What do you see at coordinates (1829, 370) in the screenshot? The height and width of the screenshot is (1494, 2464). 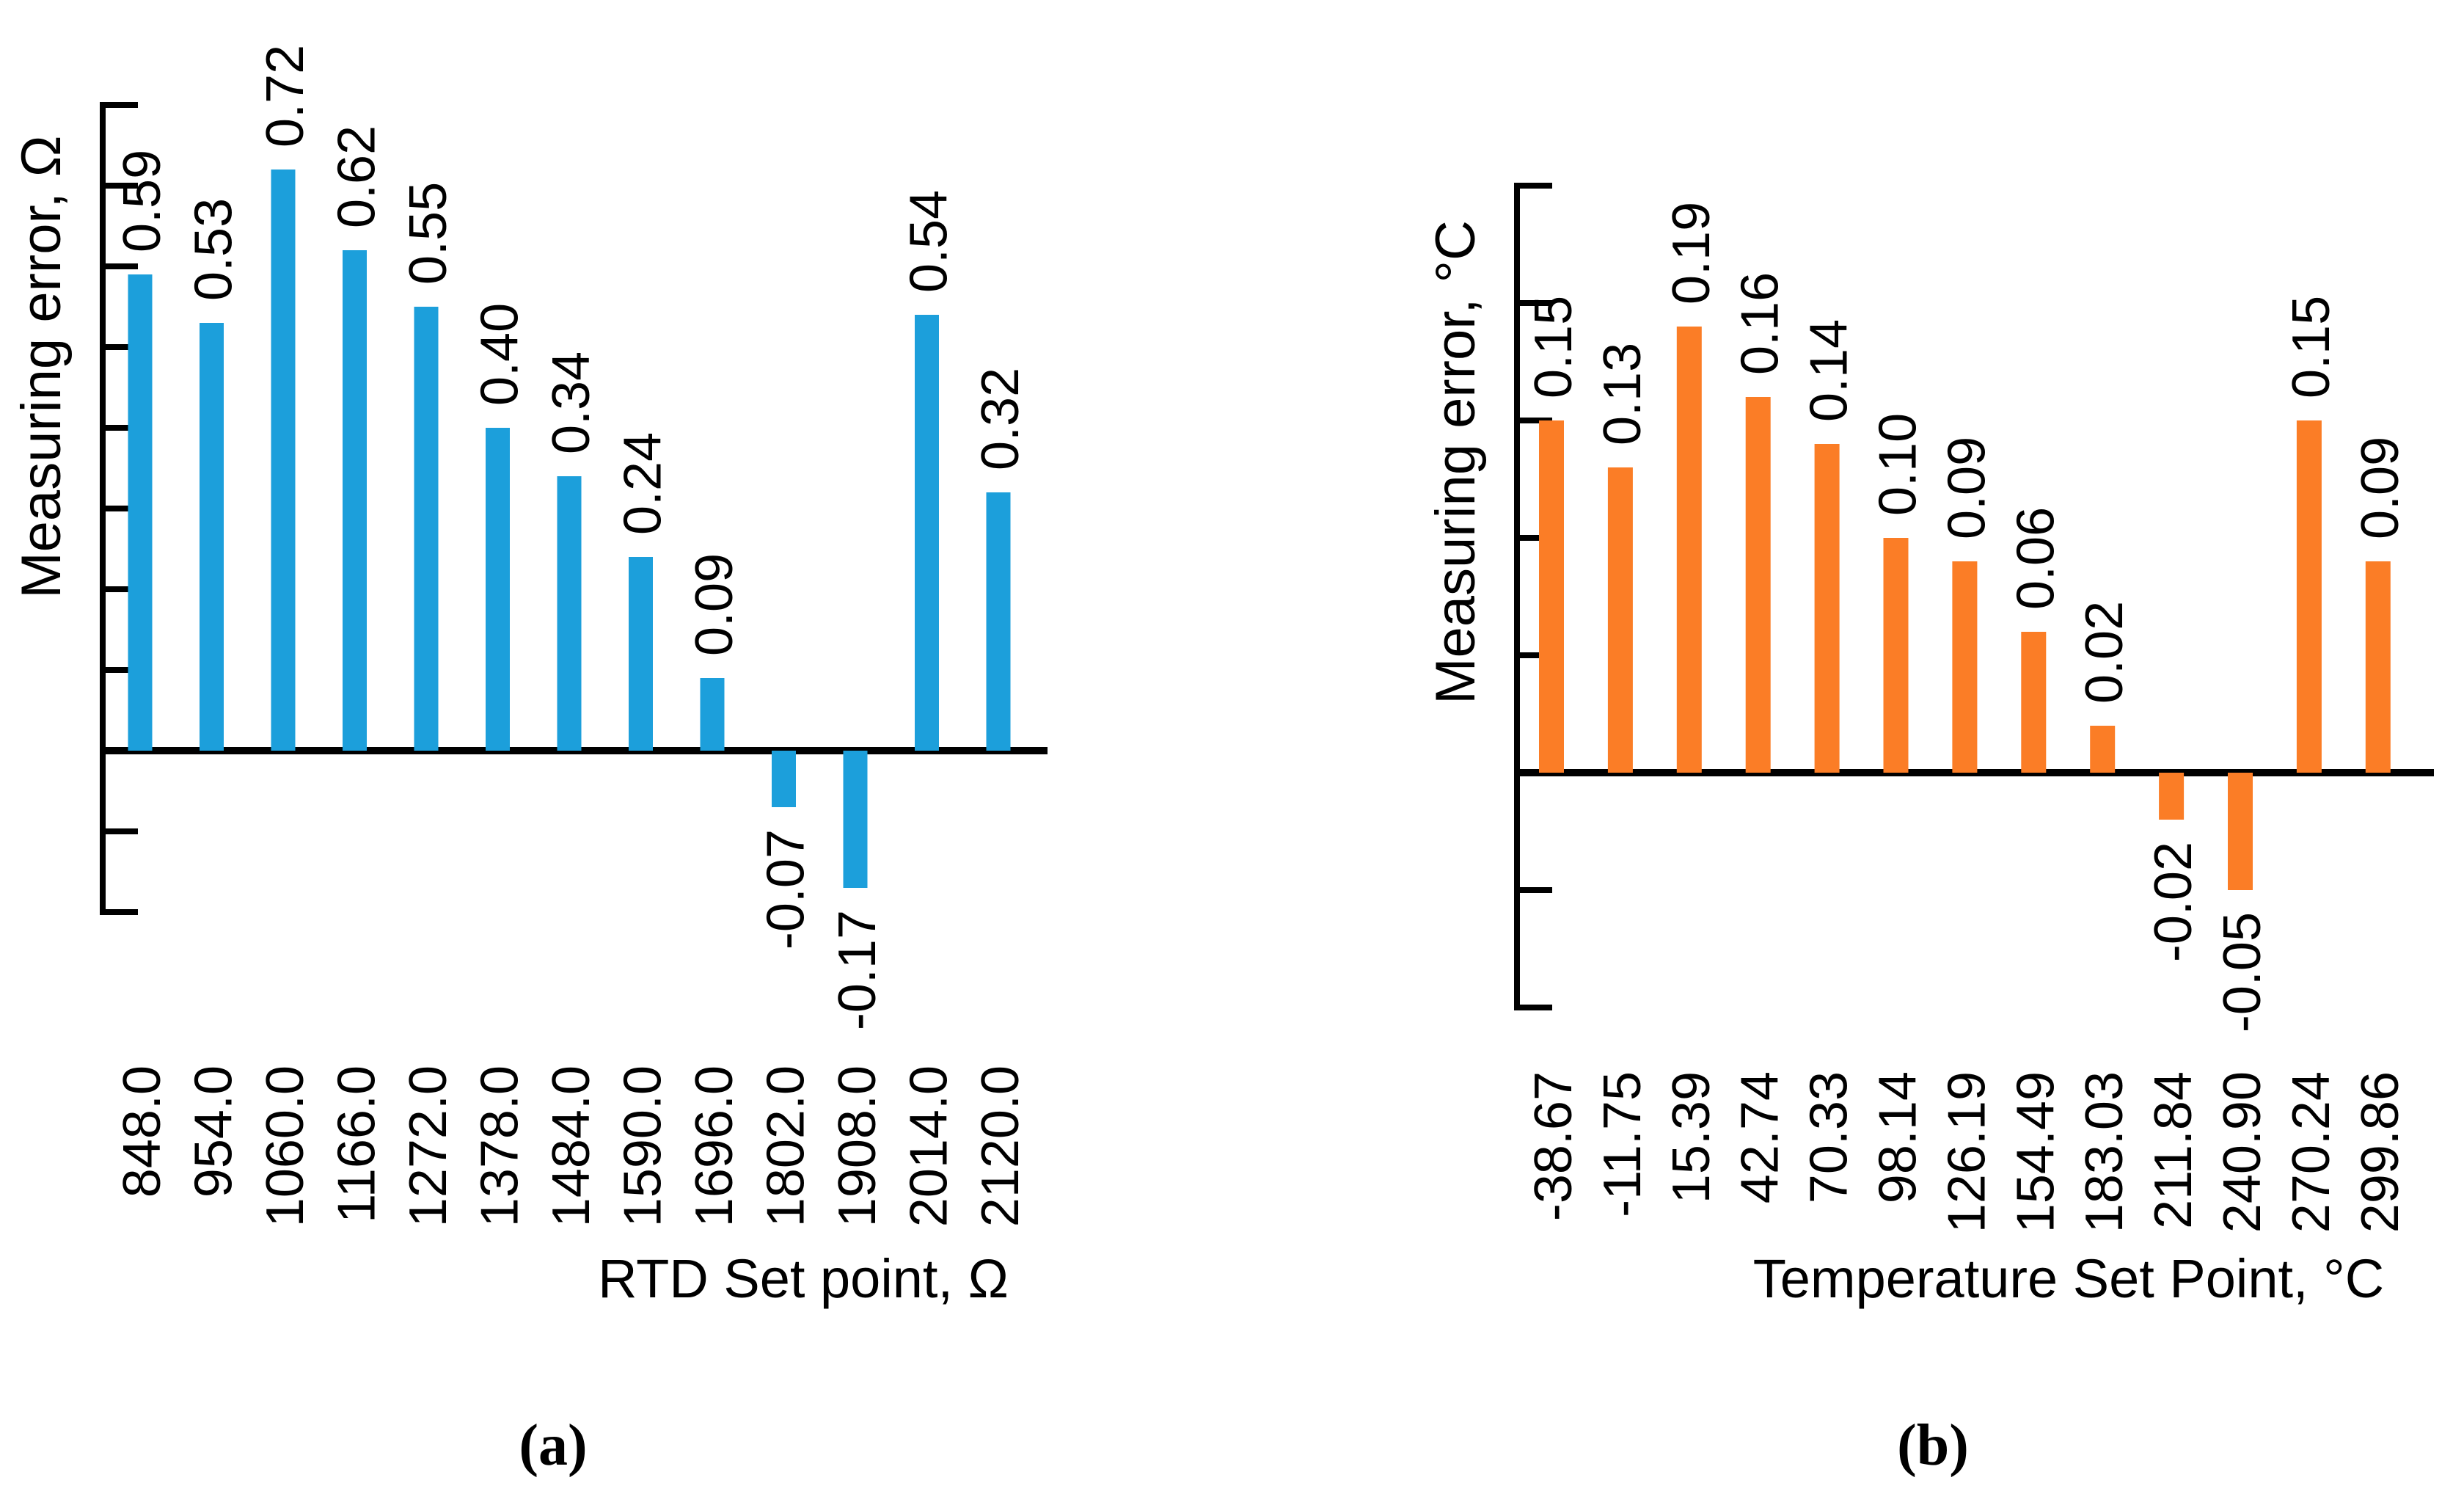 I see `bar-value-label: 0.14` at bounding box center [1829, 370].